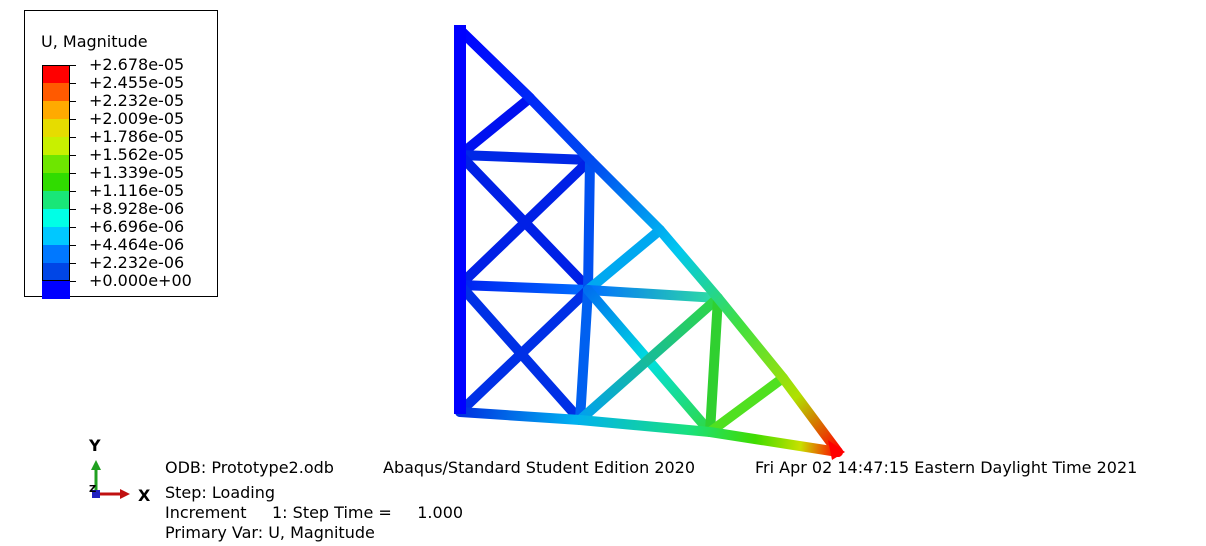 Image resolution: width=1206 pixels, height=546 pixels. Describe the element at coordinates (249, 467) in the screenshot. I see `odb-name: ODB: Prototype2.odb` at that location.